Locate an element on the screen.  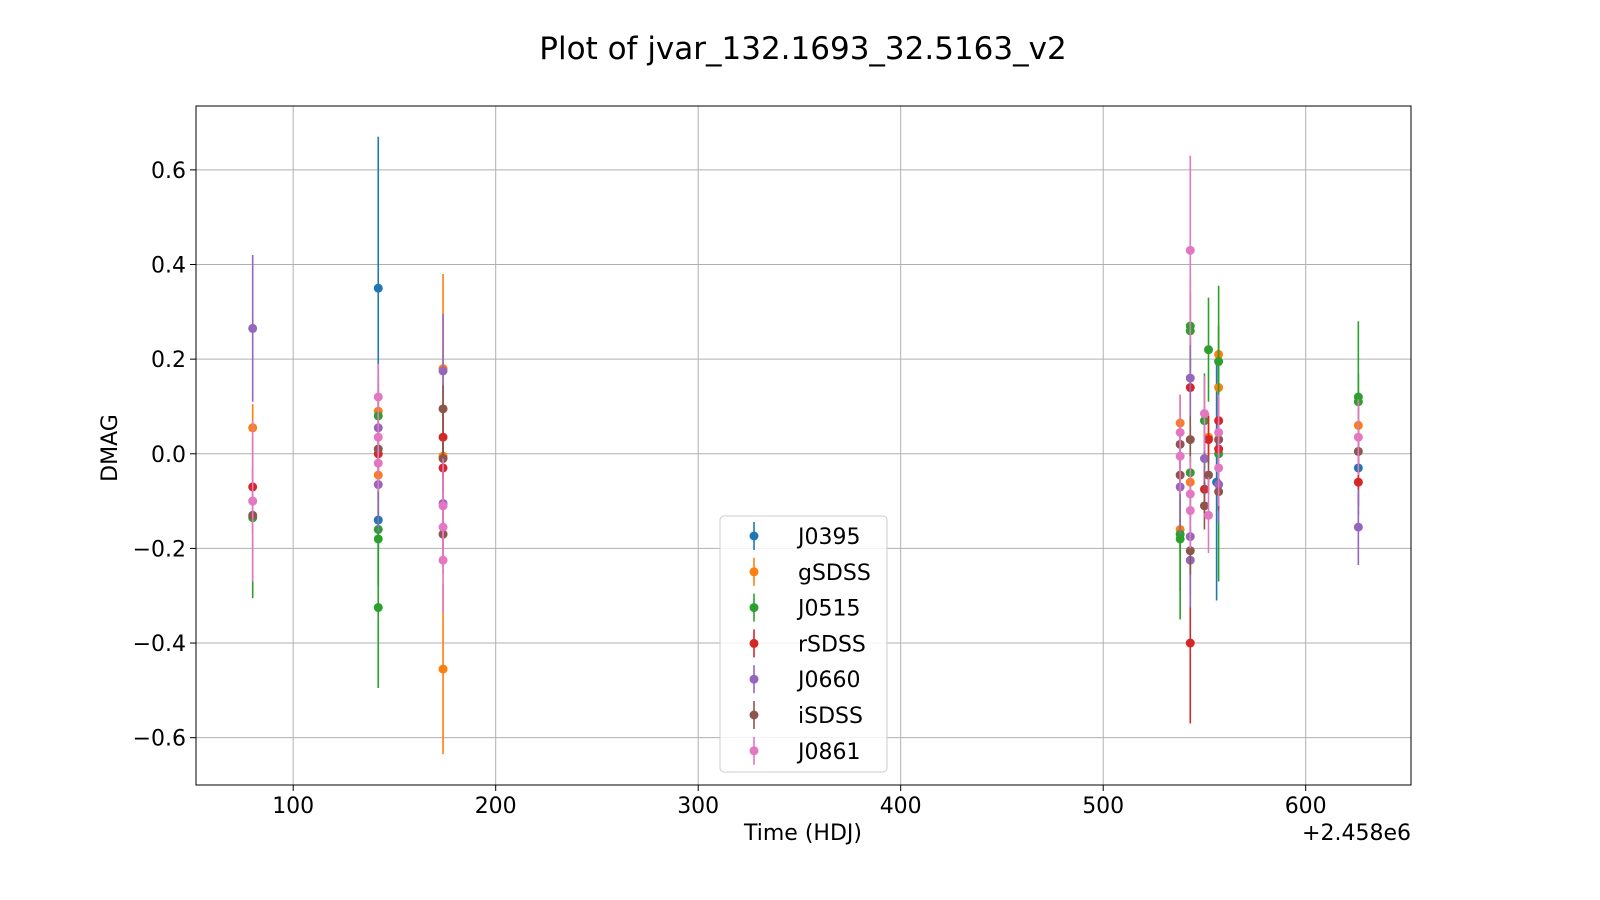
legend-label: iSDSS is located at coordinates (830, 716).